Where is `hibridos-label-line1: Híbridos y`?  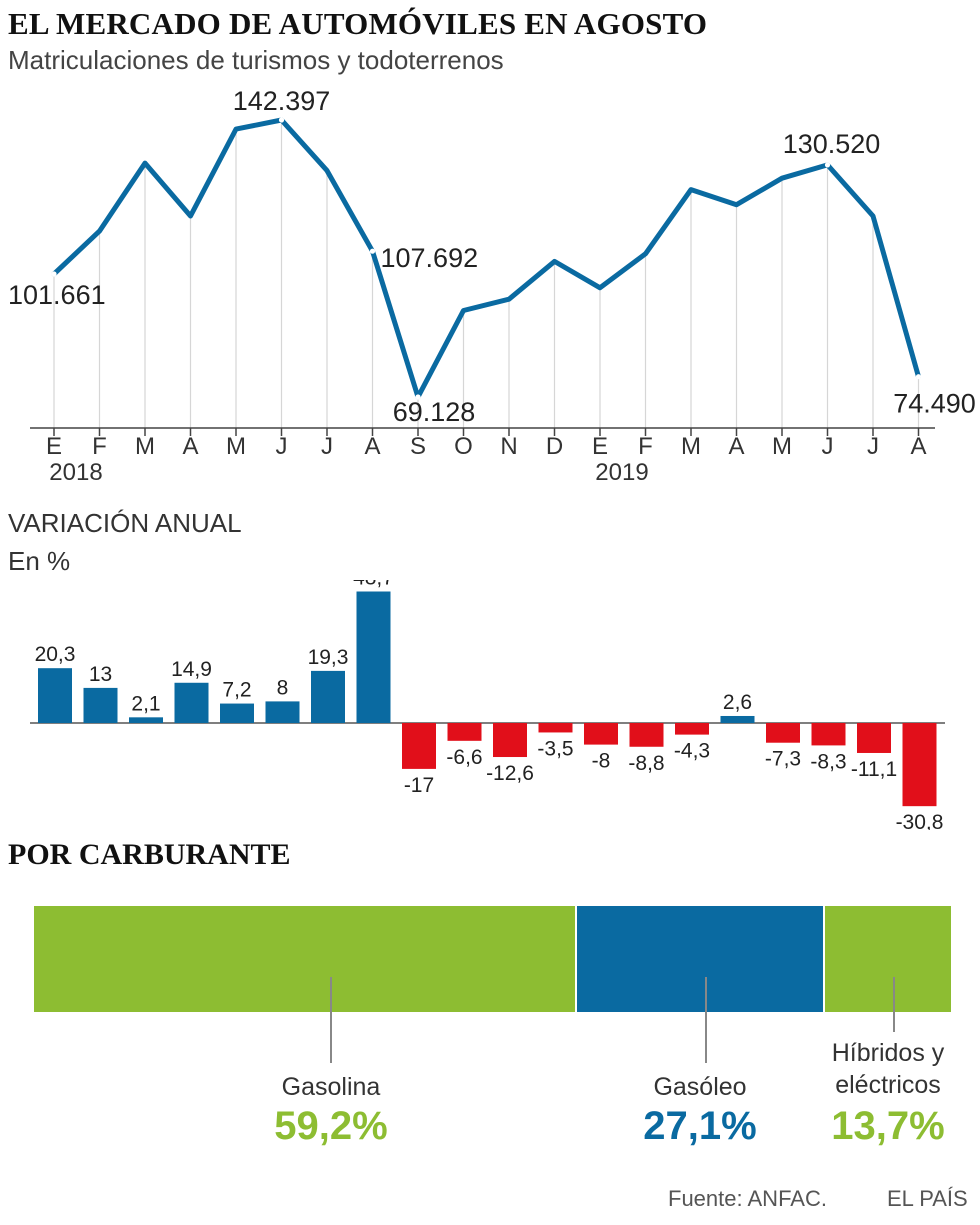 hibridos-label-line1: Híbridos y is located at coordinates (888, 1053).